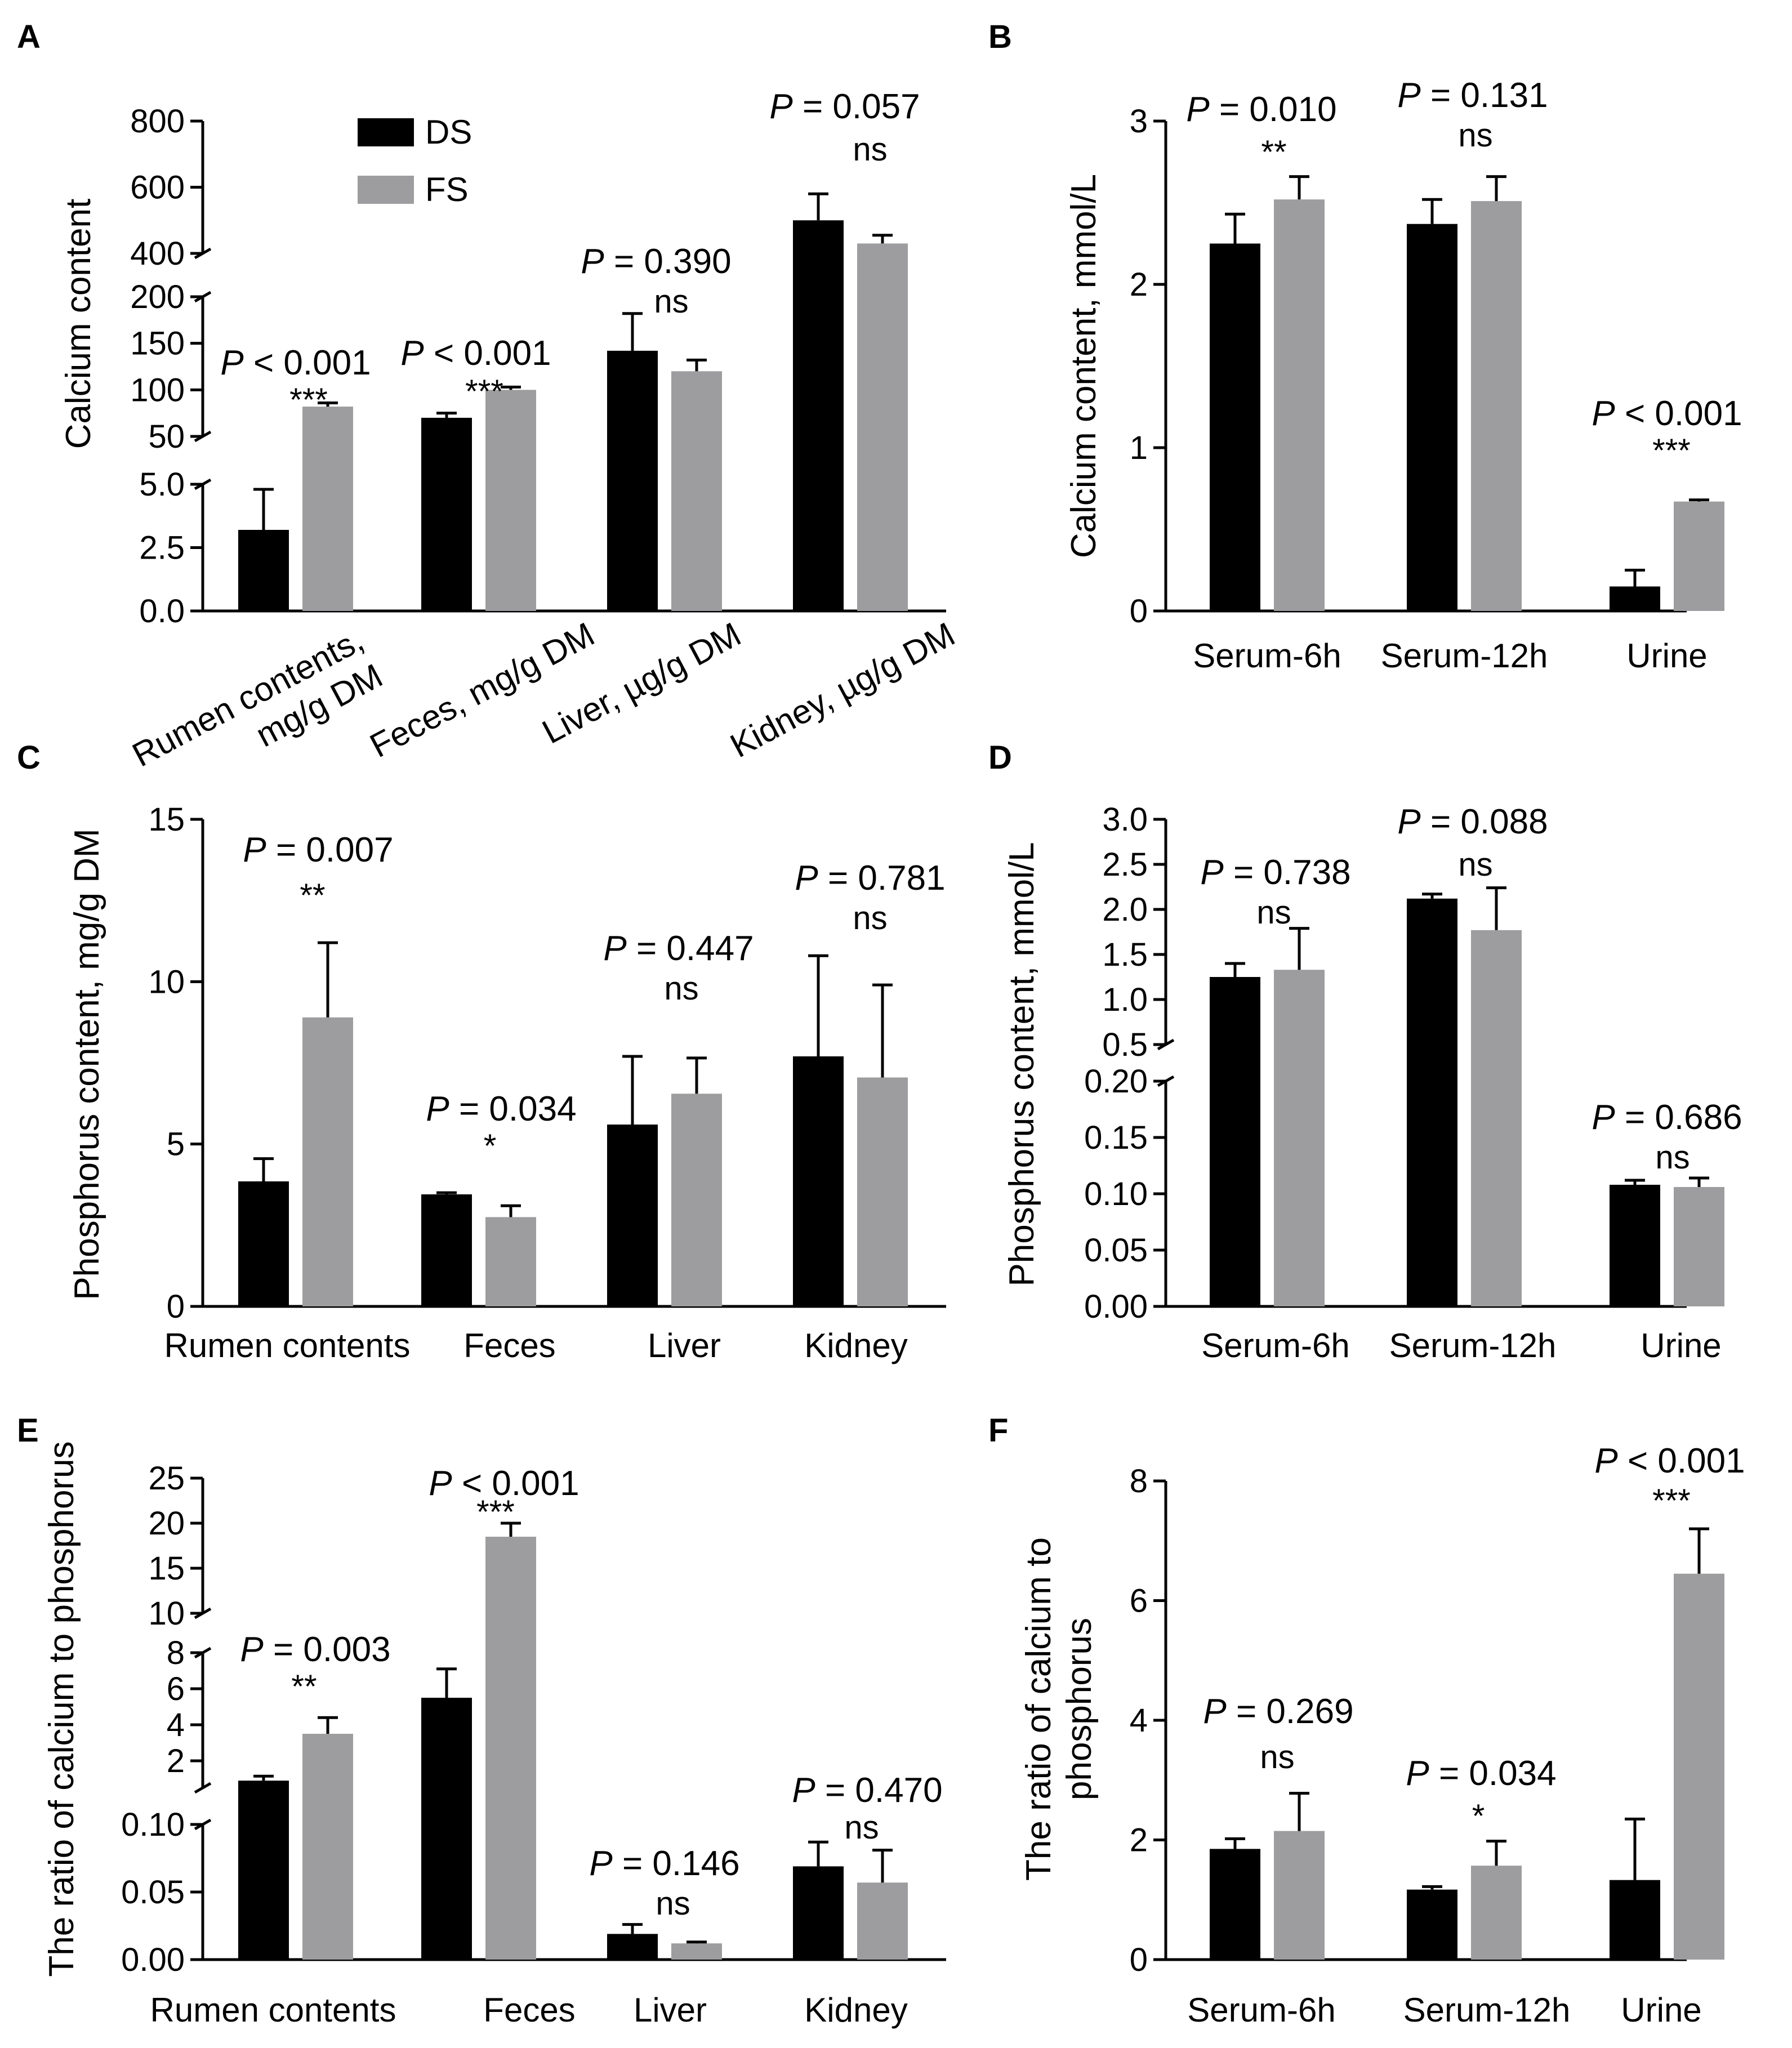 Image resolution: width=1792 pixels, height=2048 pixels. I want to click on significance-label: *, so click(1478, 1817).